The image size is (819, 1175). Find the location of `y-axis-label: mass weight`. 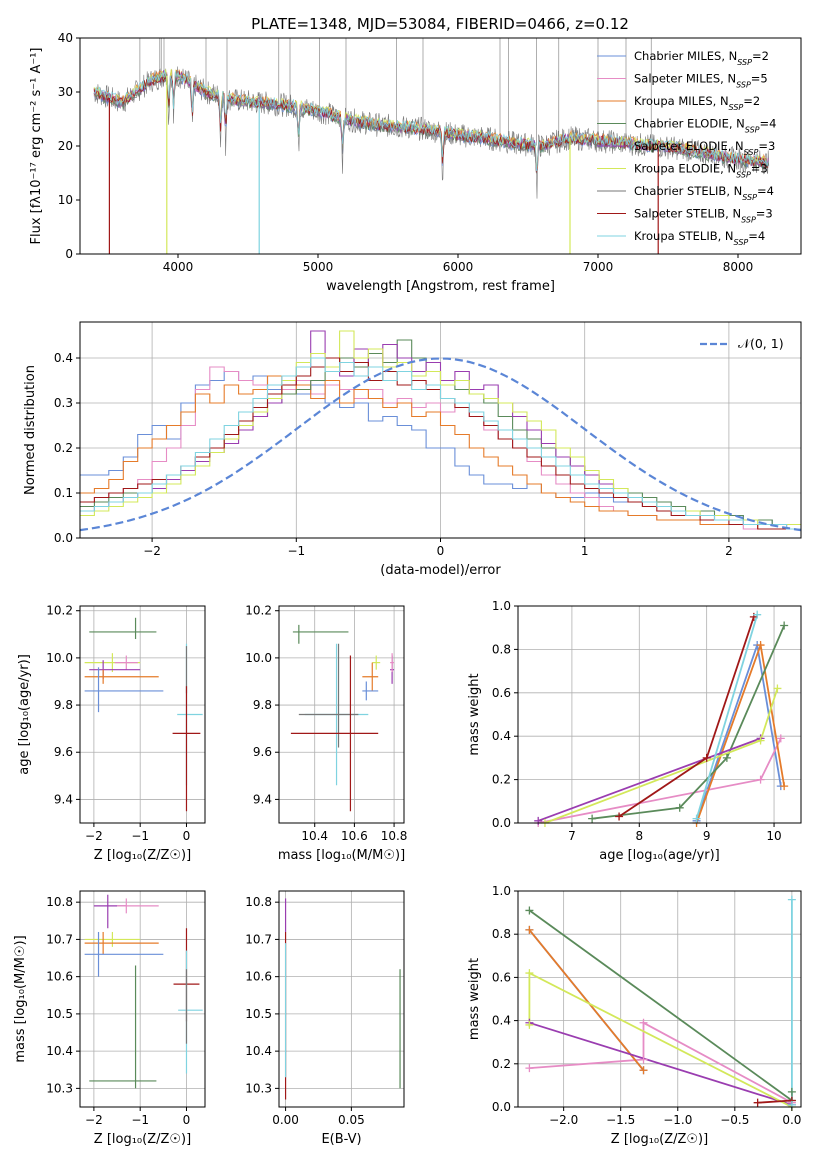

y-axis-label: mass weight is located at coordinates (474, 714).